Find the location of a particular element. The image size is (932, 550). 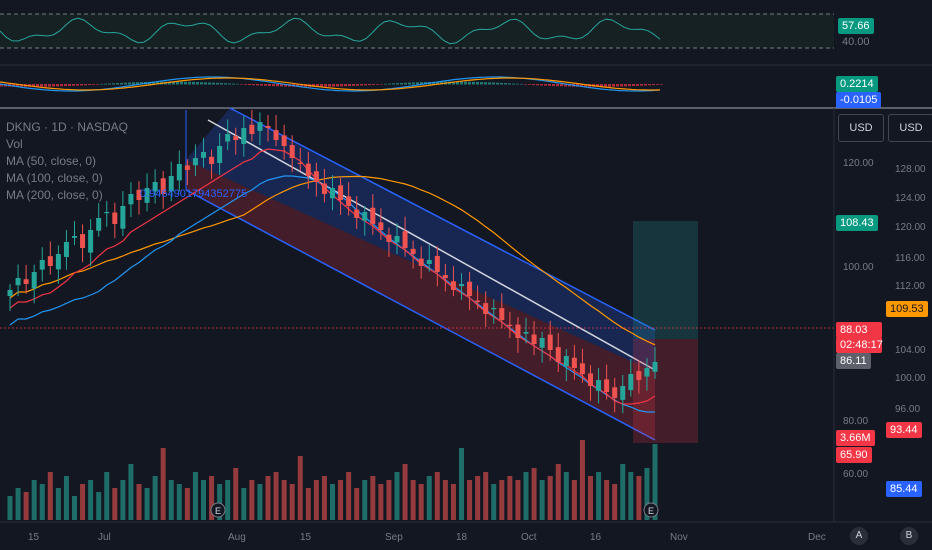

log-scale-button: B is located at coordinates (909, 536).